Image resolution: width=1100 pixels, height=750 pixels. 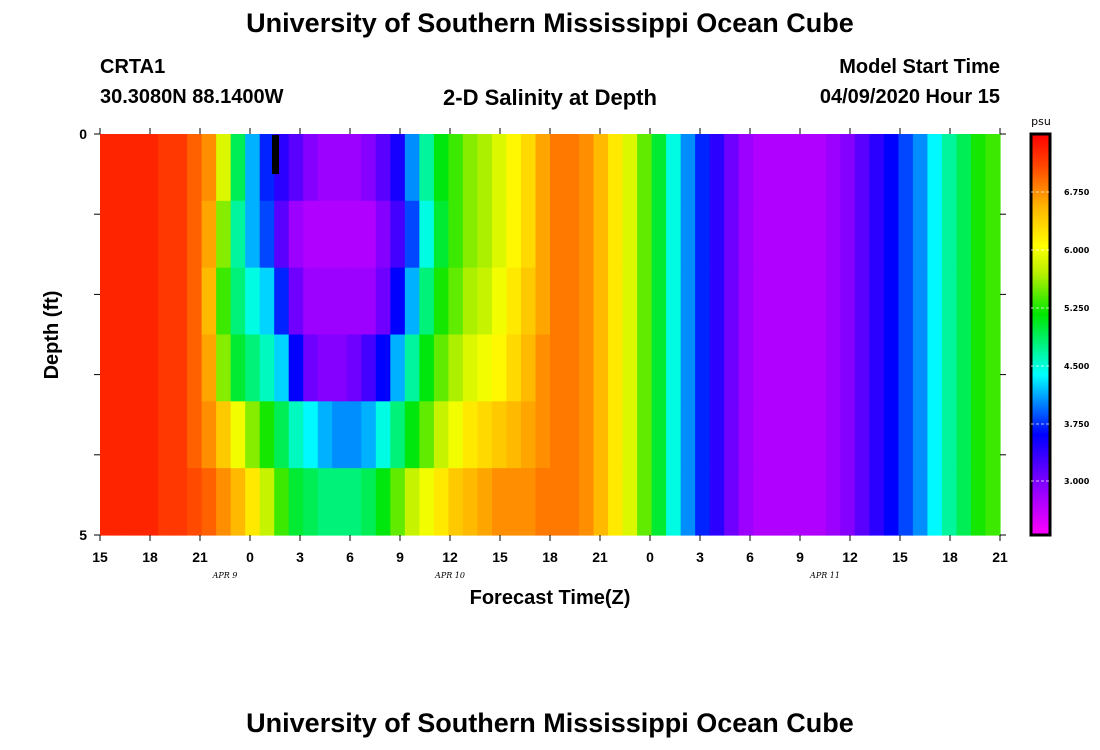 I want to click on colorbar-tick-label: 3.000, so click(x=1077, y=481).